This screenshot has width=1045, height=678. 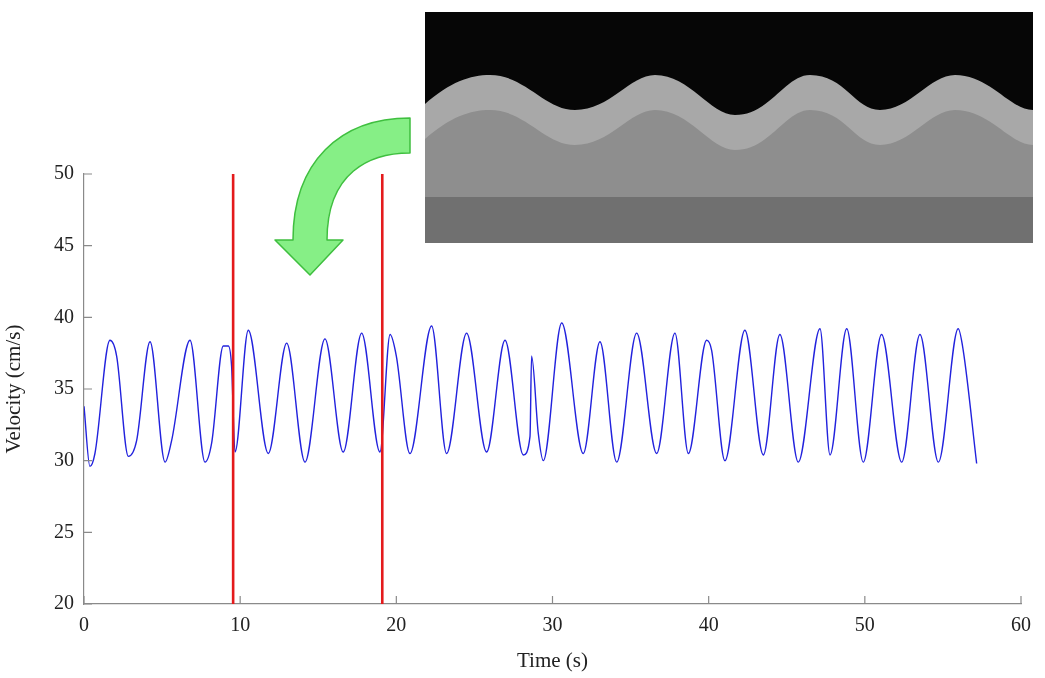 What do you see at coordinates (13, 389) in the screenshot?
I see `y-axis-title: Velocity (cm/s)` at bounding box center [13, 389].